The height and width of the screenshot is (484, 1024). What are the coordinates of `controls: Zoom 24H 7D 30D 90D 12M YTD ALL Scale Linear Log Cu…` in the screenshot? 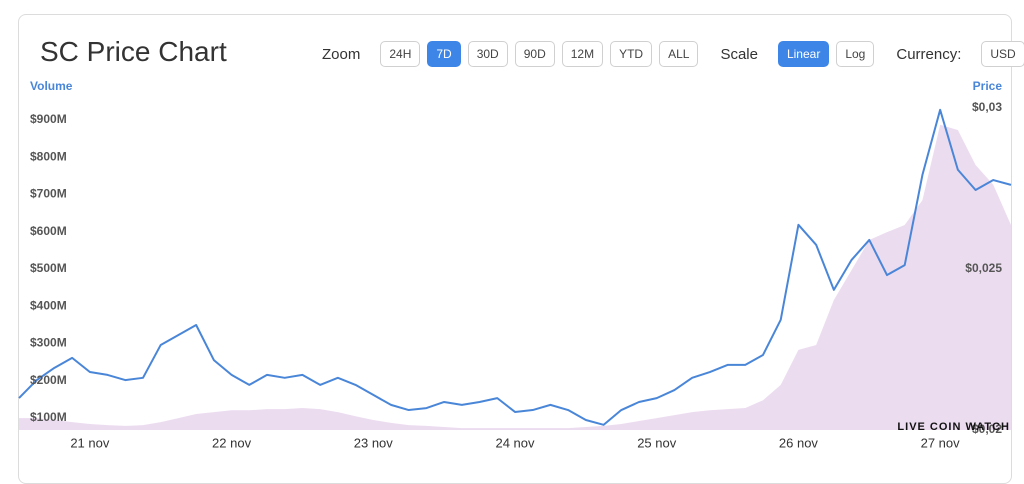 It's located at (673, 54).